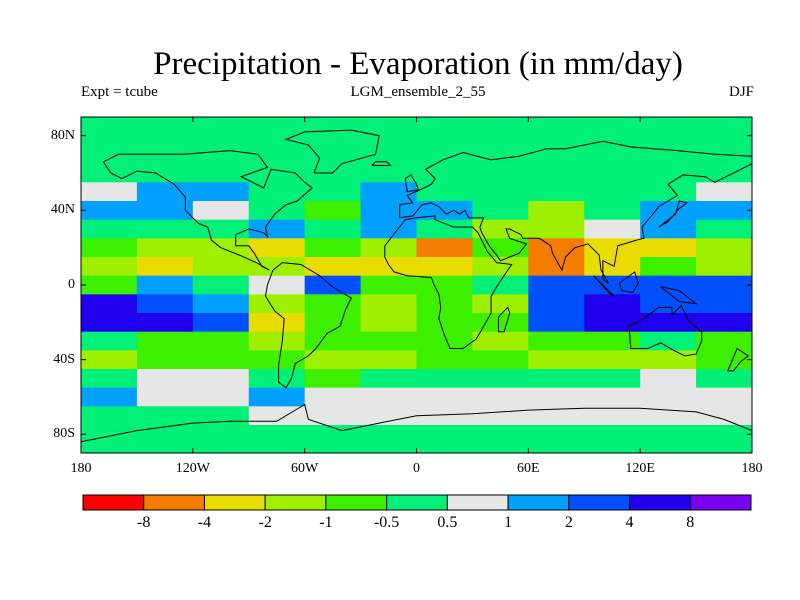 The height and width of the screenshot is (600, 800). What do you see at coordinates (308, 325) in the screenshot?
I see `coastline-south-america` at bounding box center [308, 325].